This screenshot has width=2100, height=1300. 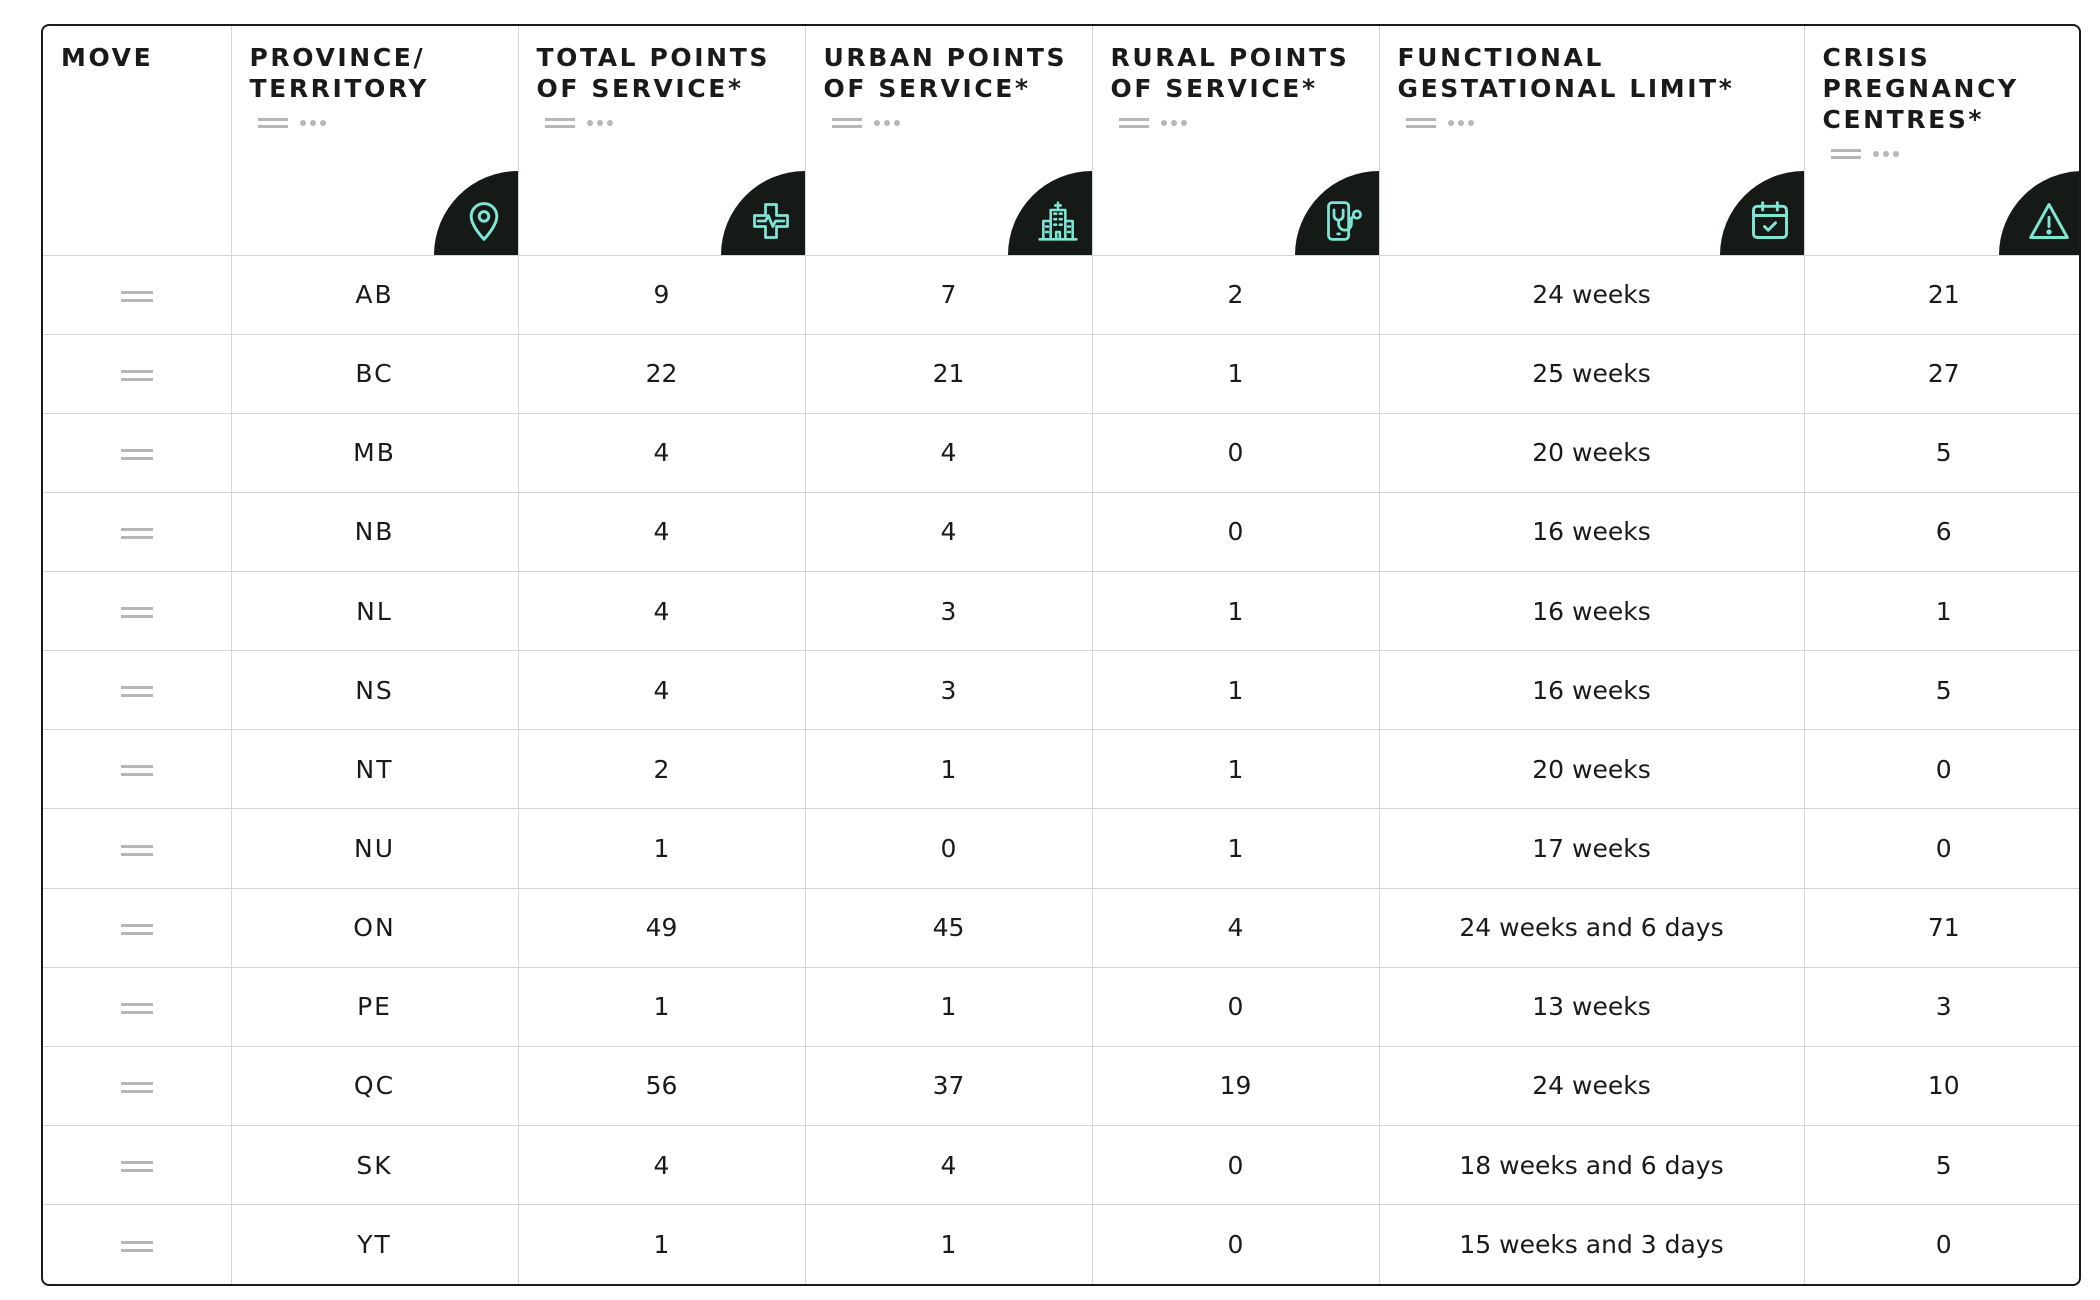 What do you see at coordinates (375, 769) in the screenshot?
I see `cell-province: NT` at bounding box center [375, 769].